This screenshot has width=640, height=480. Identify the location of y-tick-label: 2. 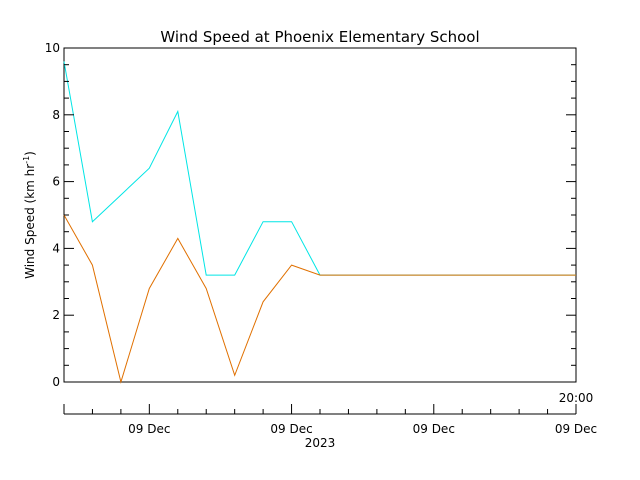
(56, 315).